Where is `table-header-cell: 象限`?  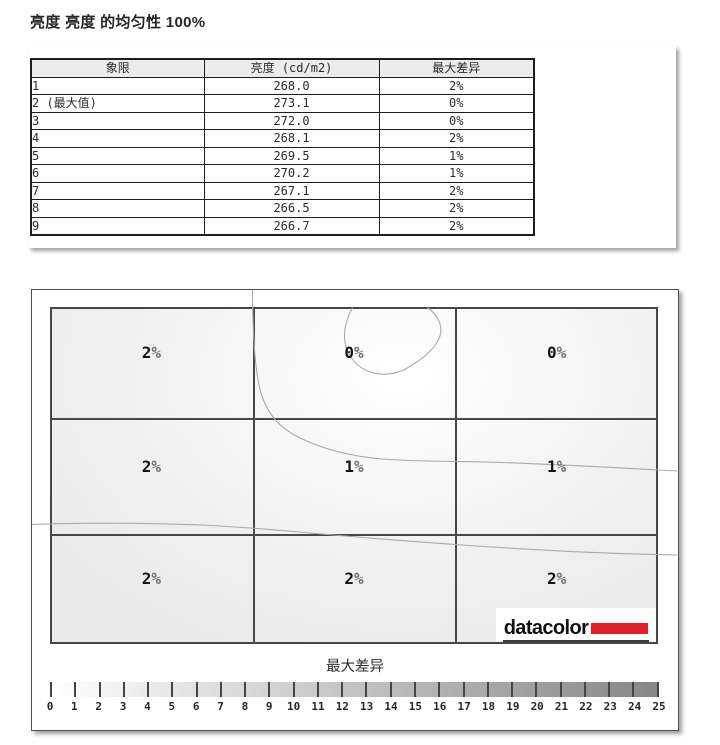 table-header-cell: 象限 is located at coordinates (117, 68).